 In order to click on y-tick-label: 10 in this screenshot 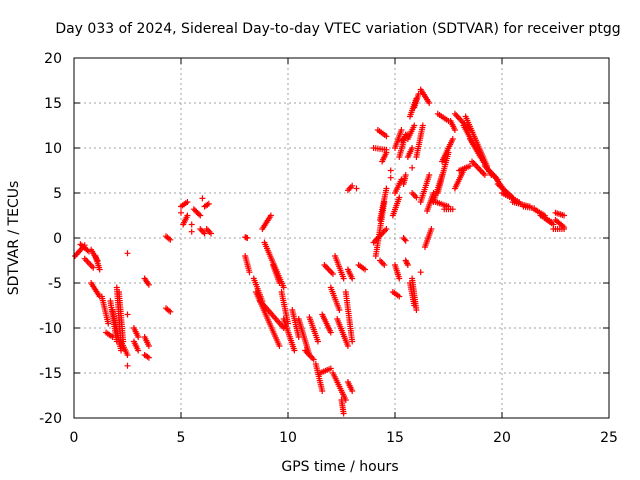, I will do `click(53, 149)`.